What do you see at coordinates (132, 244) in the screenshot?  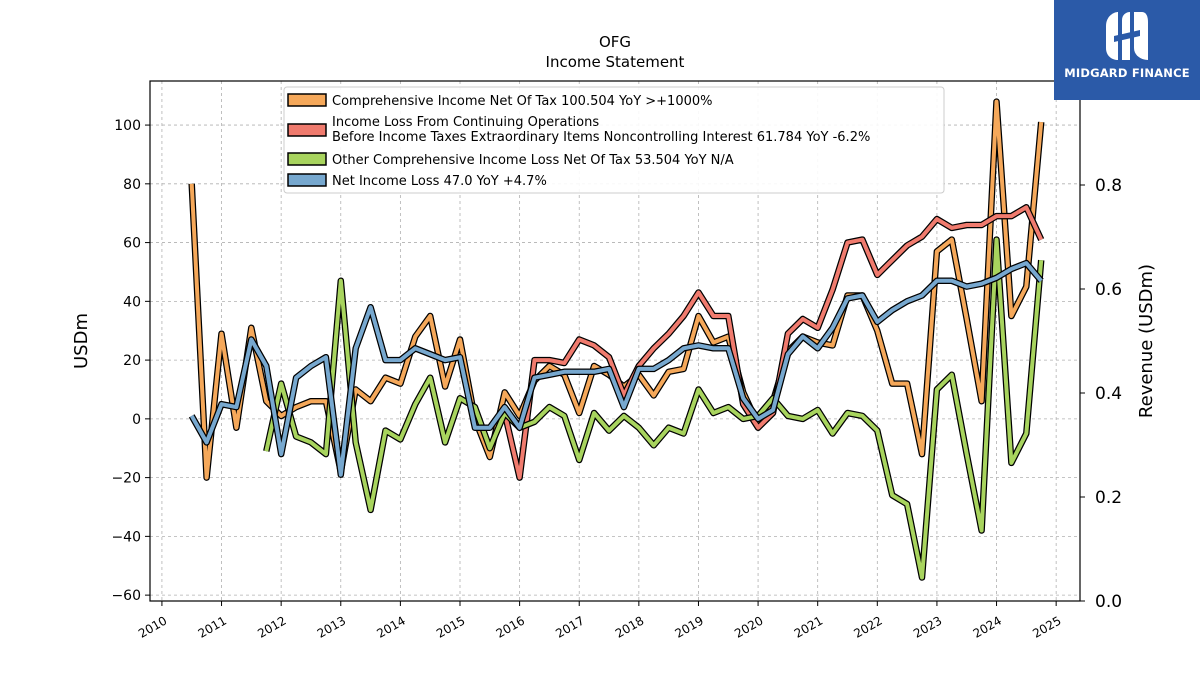 I see `y-tick-label: 60` at bounding box center [132, 244].